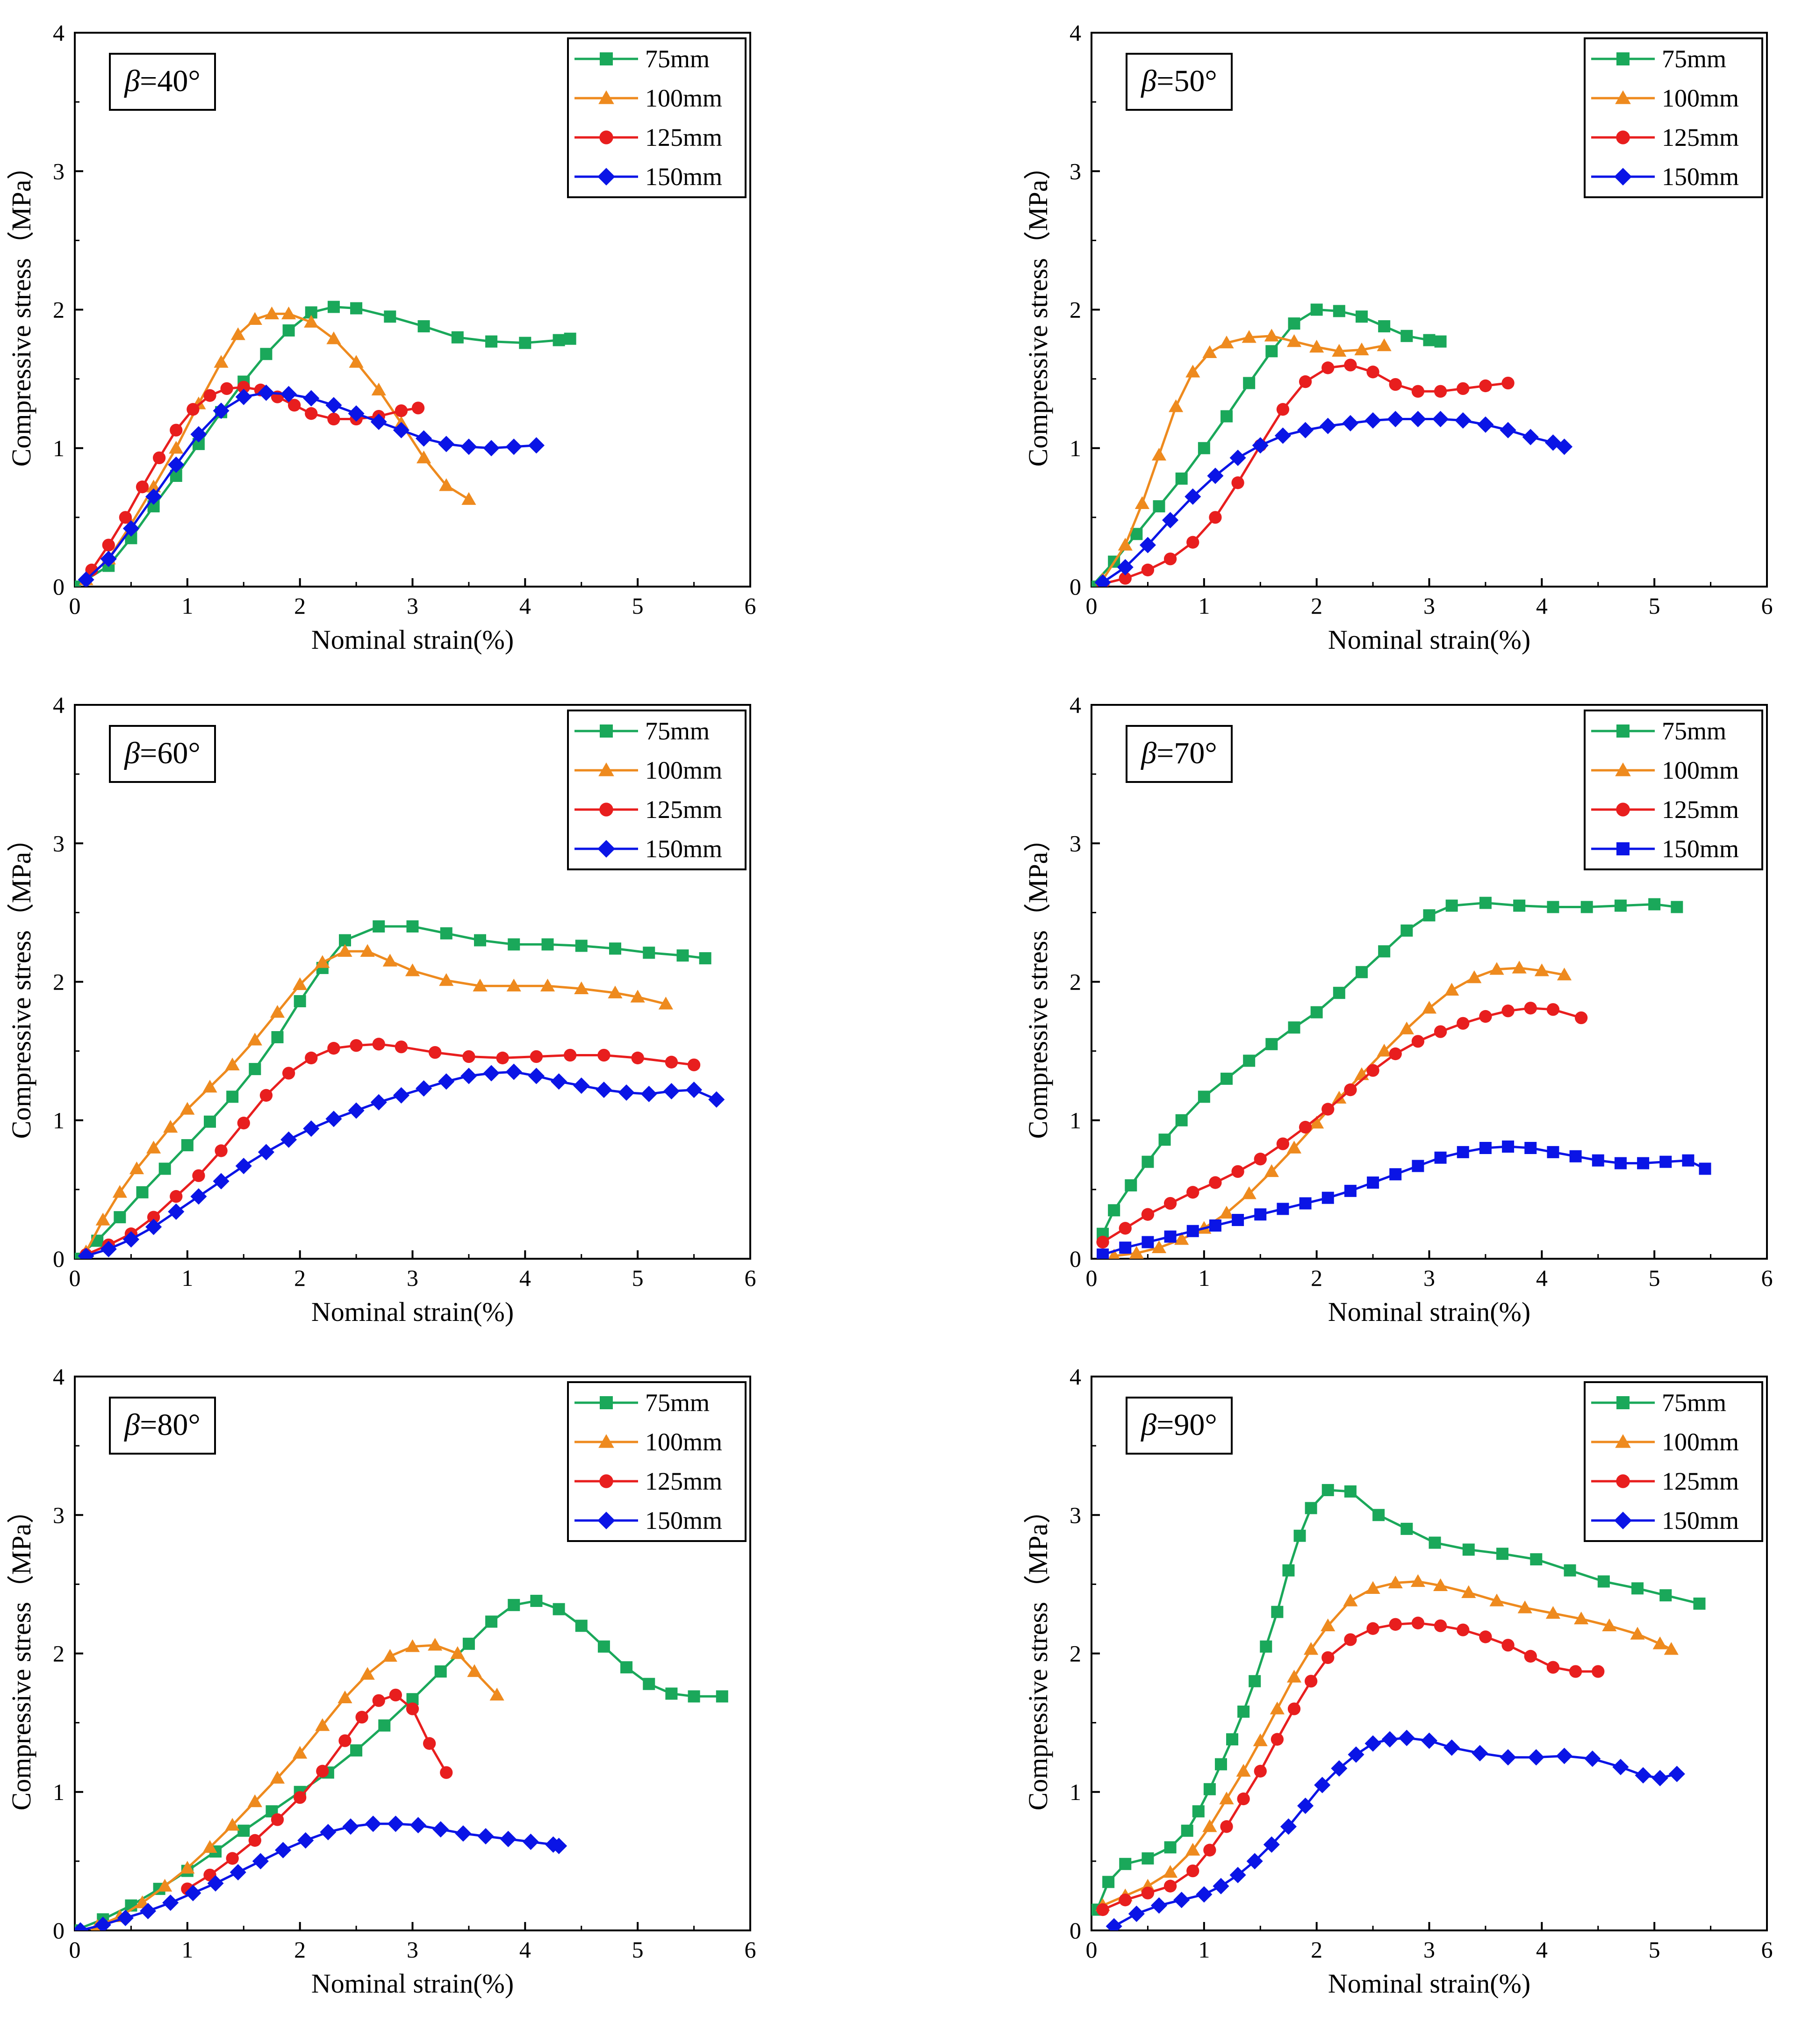 The image size is (1795, 2044). Describe the element at coordinates (684, 137) in the screenshot. I see `legend-label-125mm: 125mm` at that location.